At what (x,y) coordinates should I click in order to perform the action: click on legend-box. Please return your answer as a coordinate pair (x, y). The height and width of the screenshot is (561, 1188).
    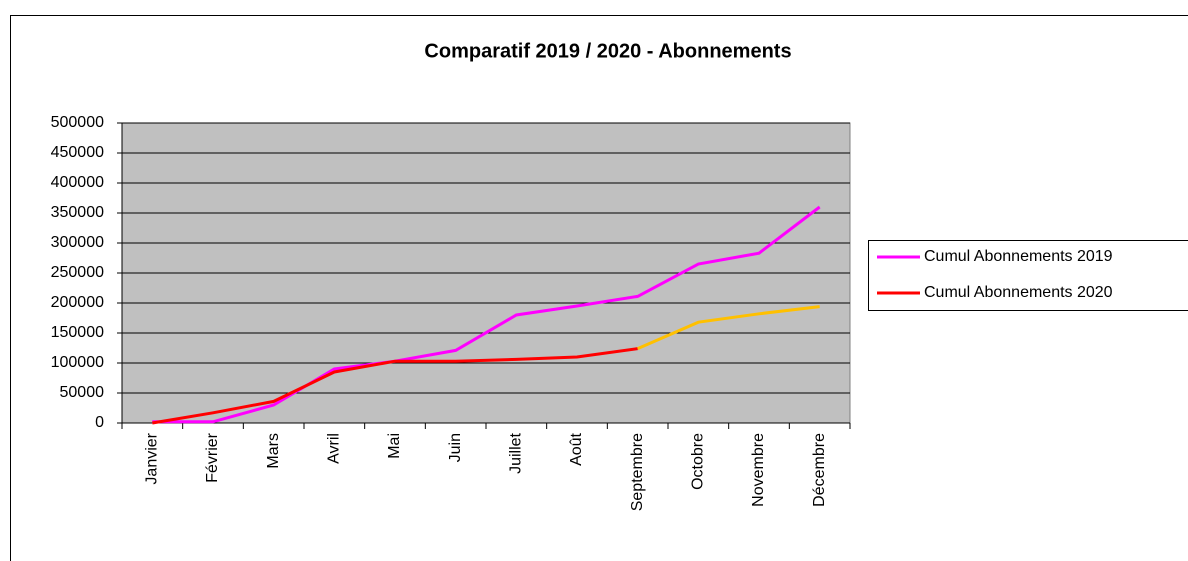
    Looking at the image, I should click on (1028, 275).